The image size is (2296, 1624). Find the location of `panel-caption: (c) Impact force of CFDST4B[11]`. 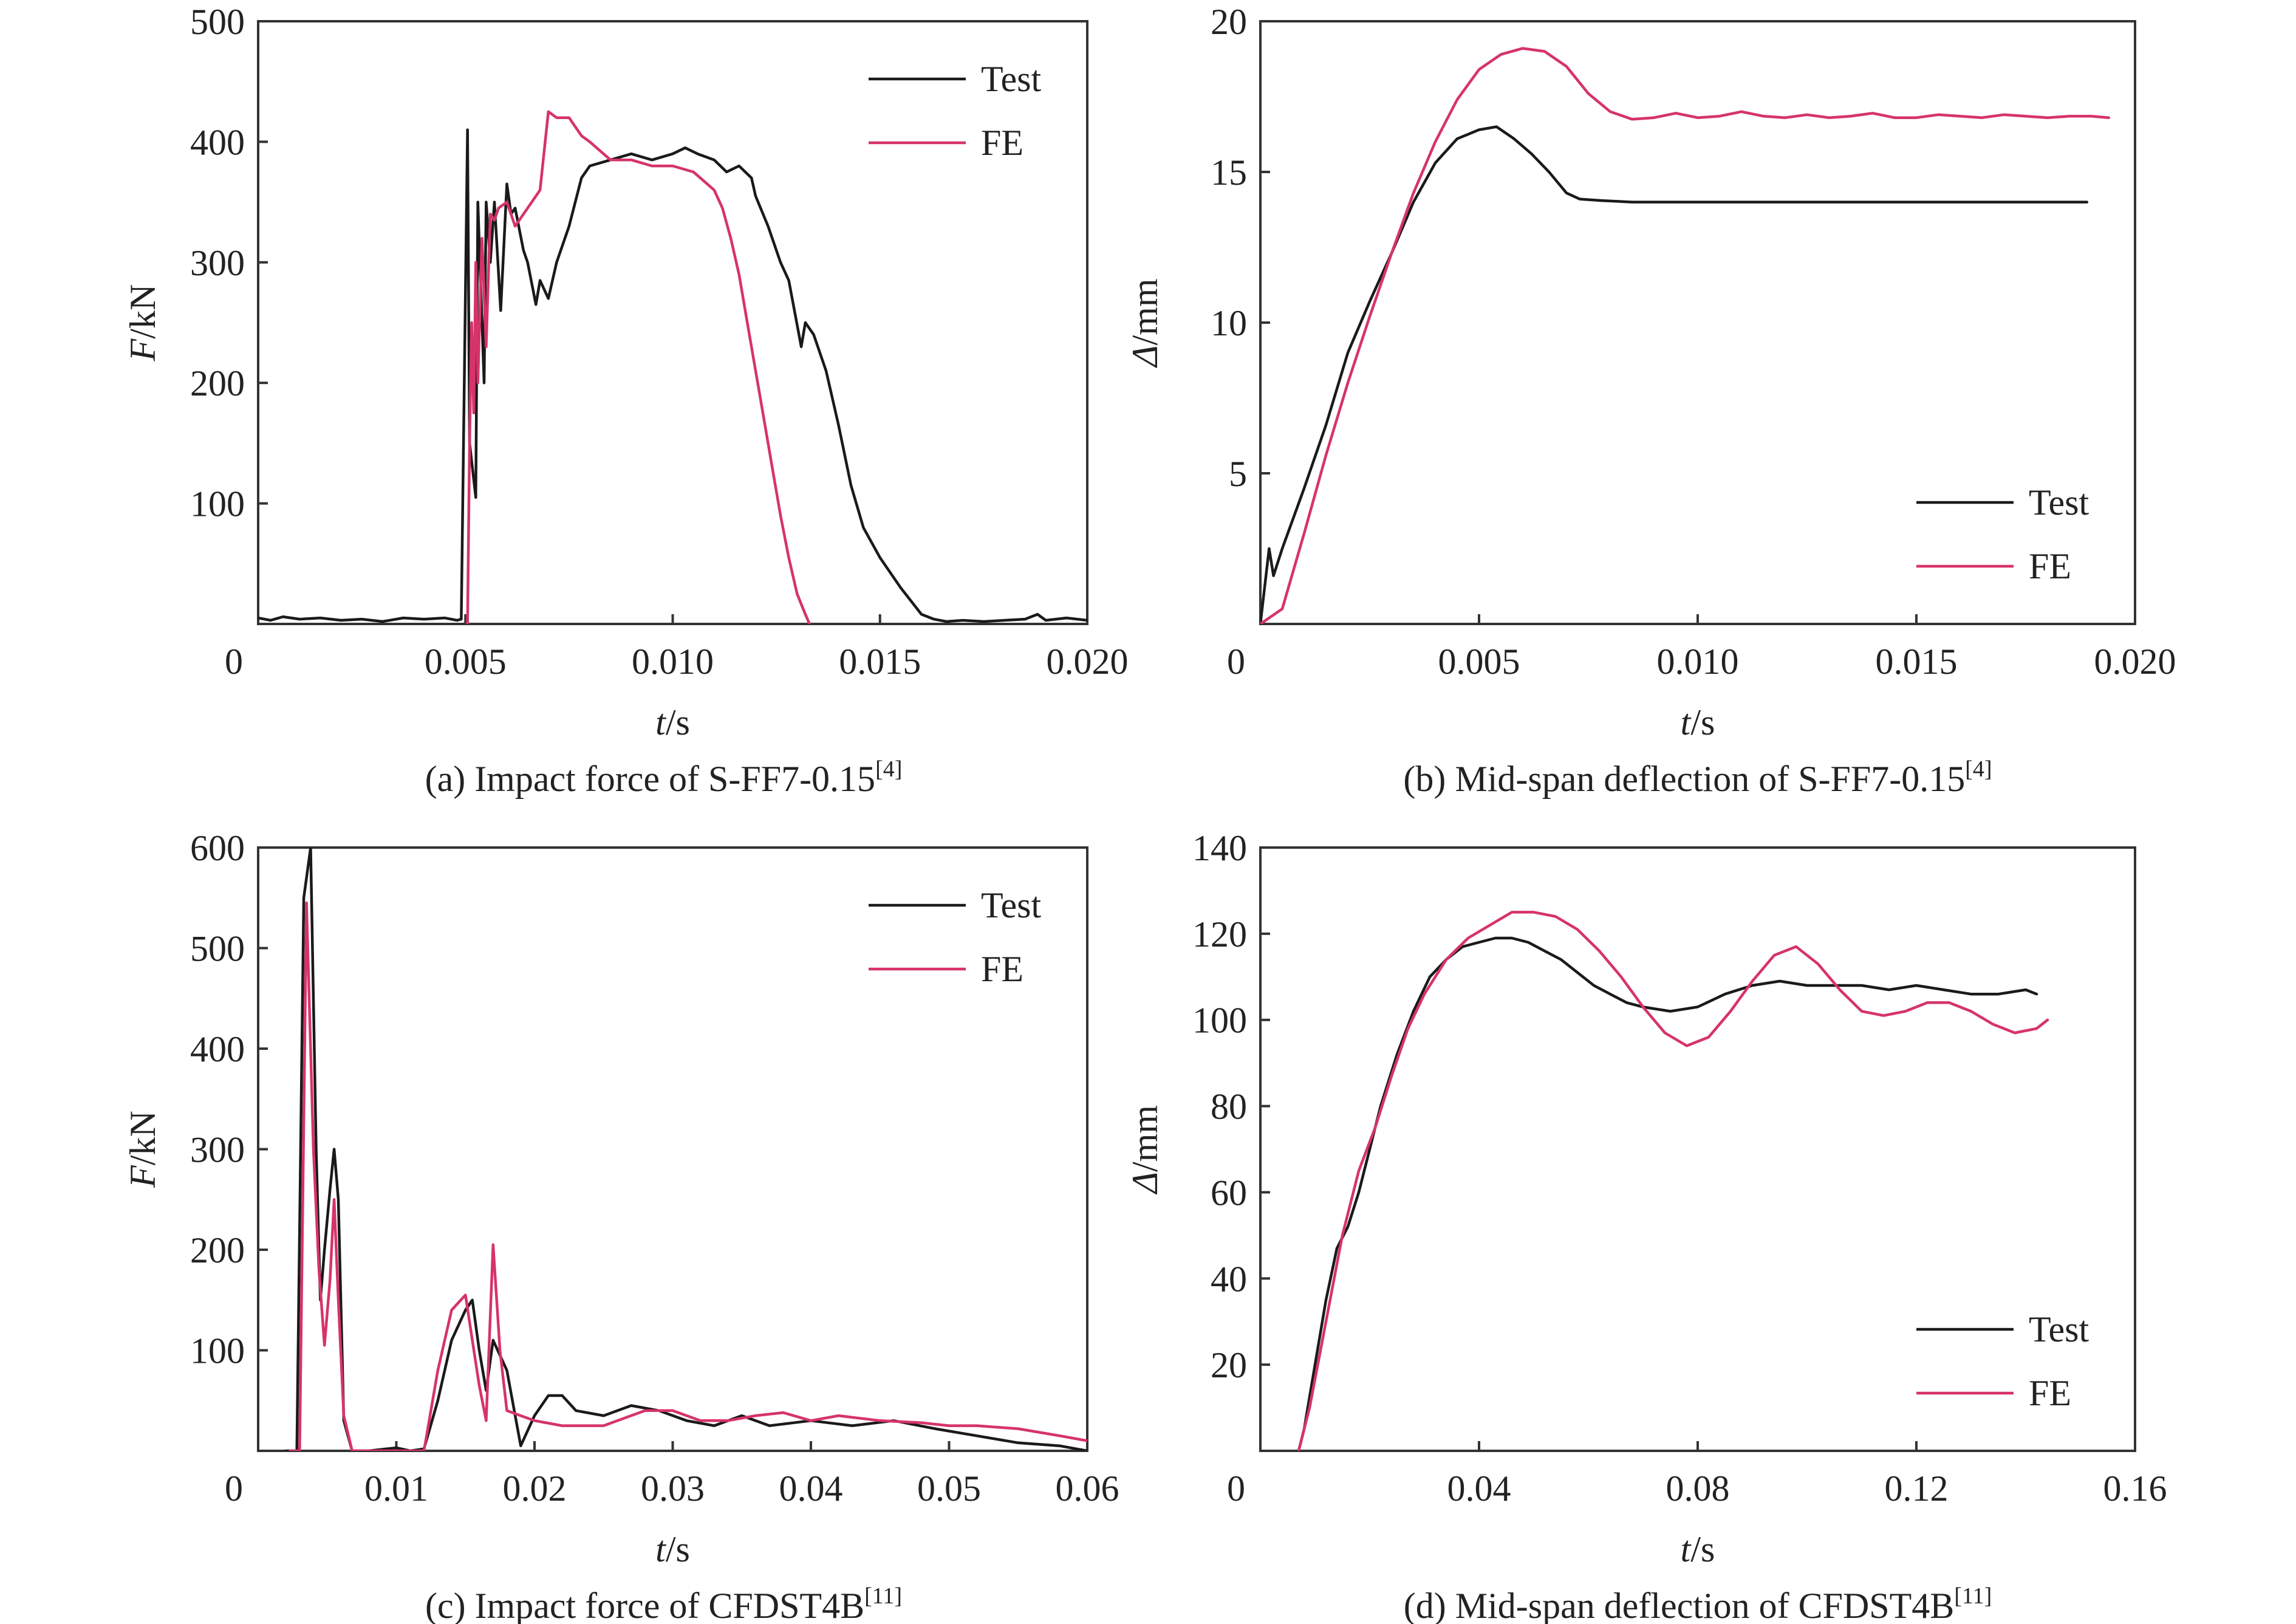

panel-caption: (c) Impact force of CFDST4B[11] is located at coordinates (663, 1603).